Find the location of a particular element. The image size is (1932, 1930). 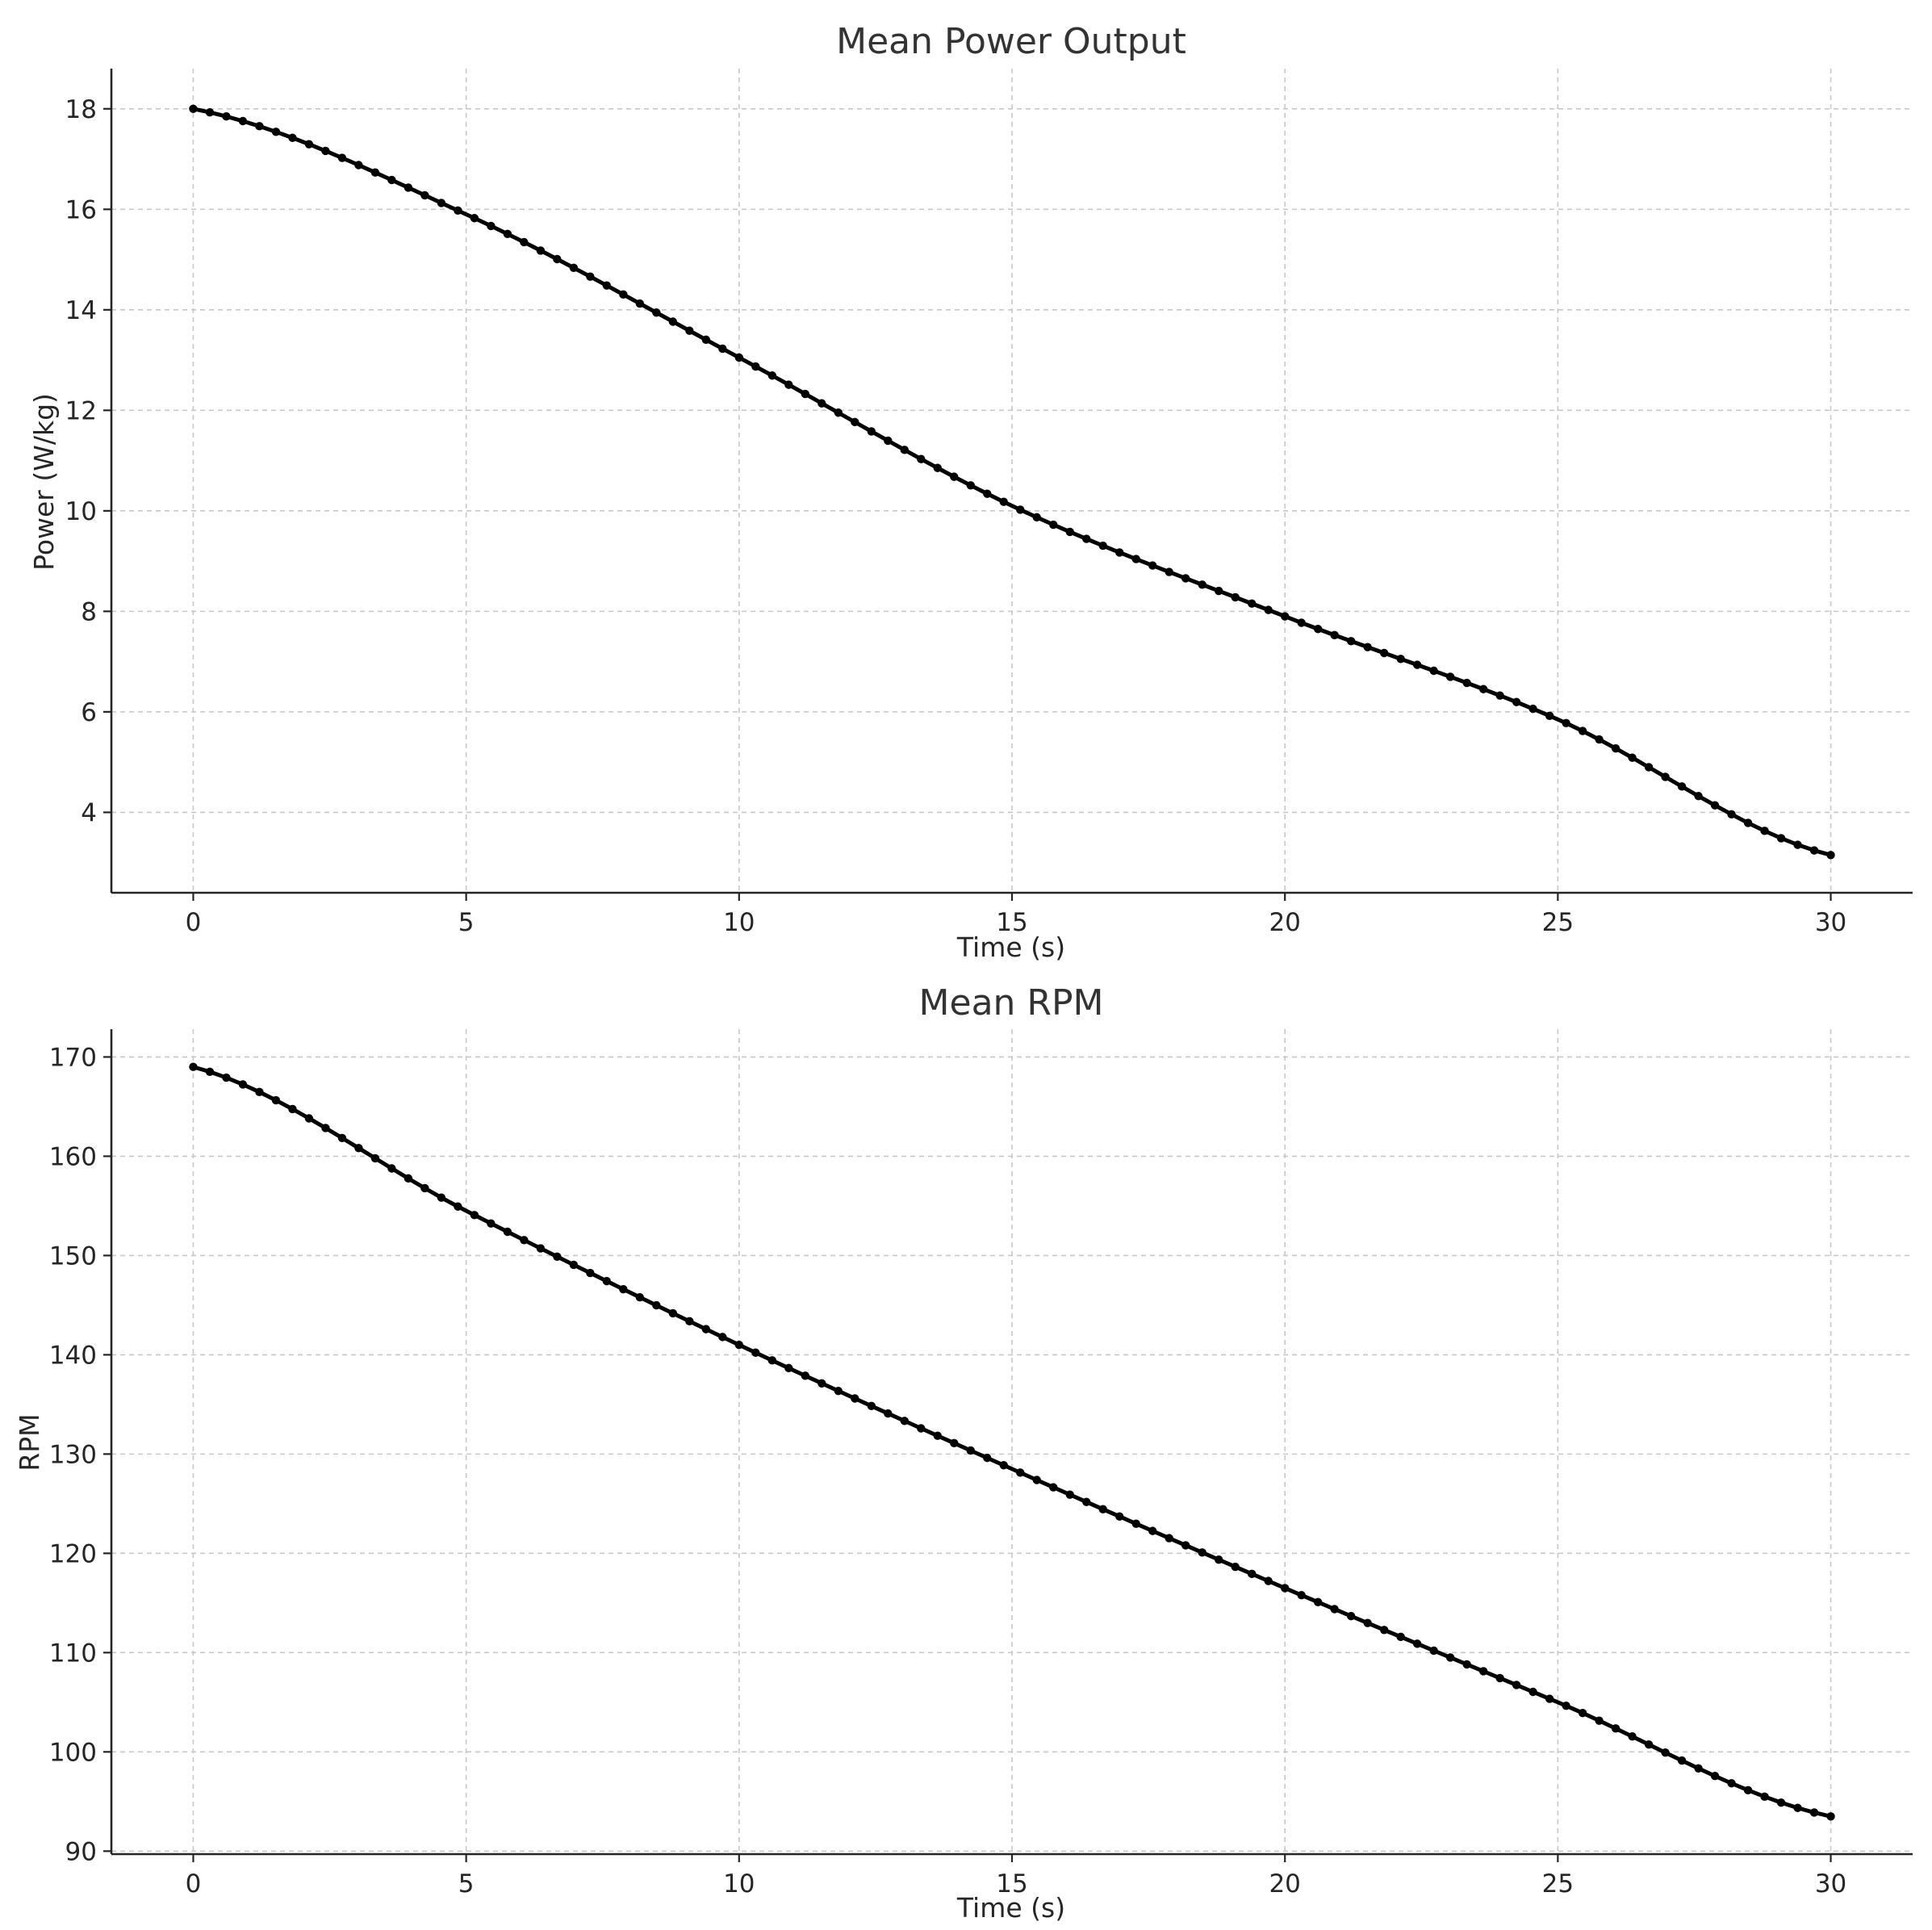

power-x-tick-label: 5 is located at coordinates (466, 923).